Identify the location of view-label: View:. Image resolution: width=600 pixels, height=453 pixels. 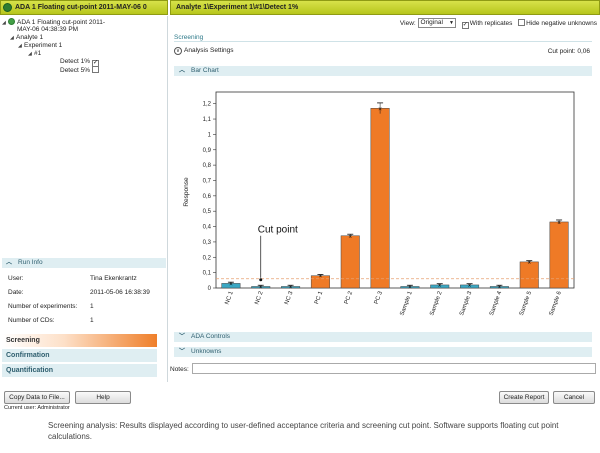
(407, 23).